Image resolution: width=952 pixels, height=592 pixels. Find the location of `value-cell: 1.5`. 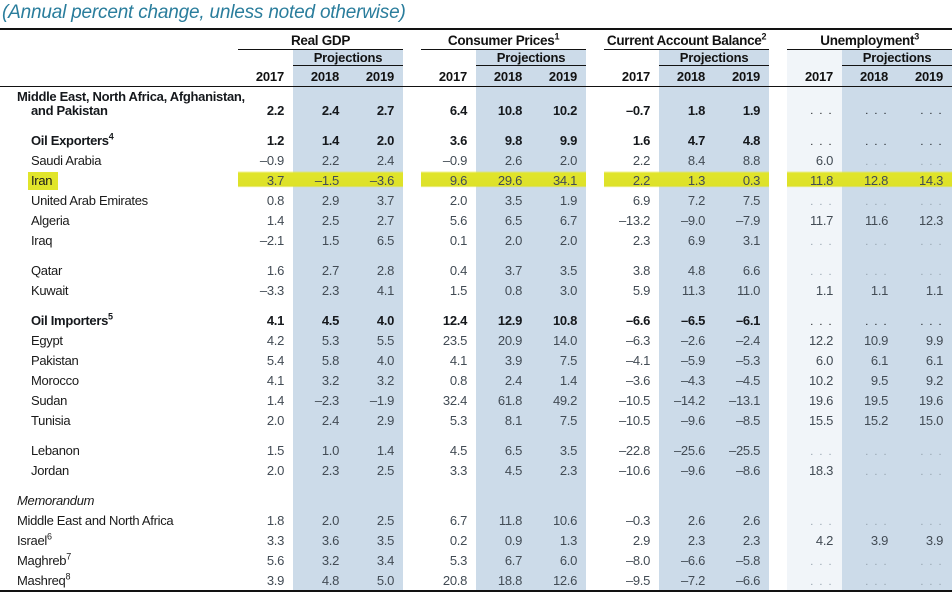

value-cell: 1.5 is located at coordinates (458, 290).